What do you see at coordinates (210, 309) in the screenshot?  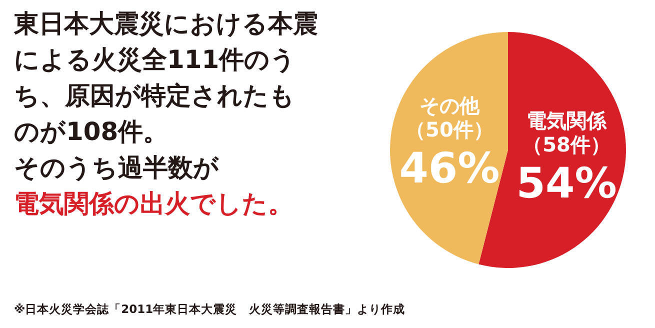 I see `annotation: ※日本火災学会誌「2011年東日本大震災 火災等調査報告書」より作成` at bounding box center [210, 309].